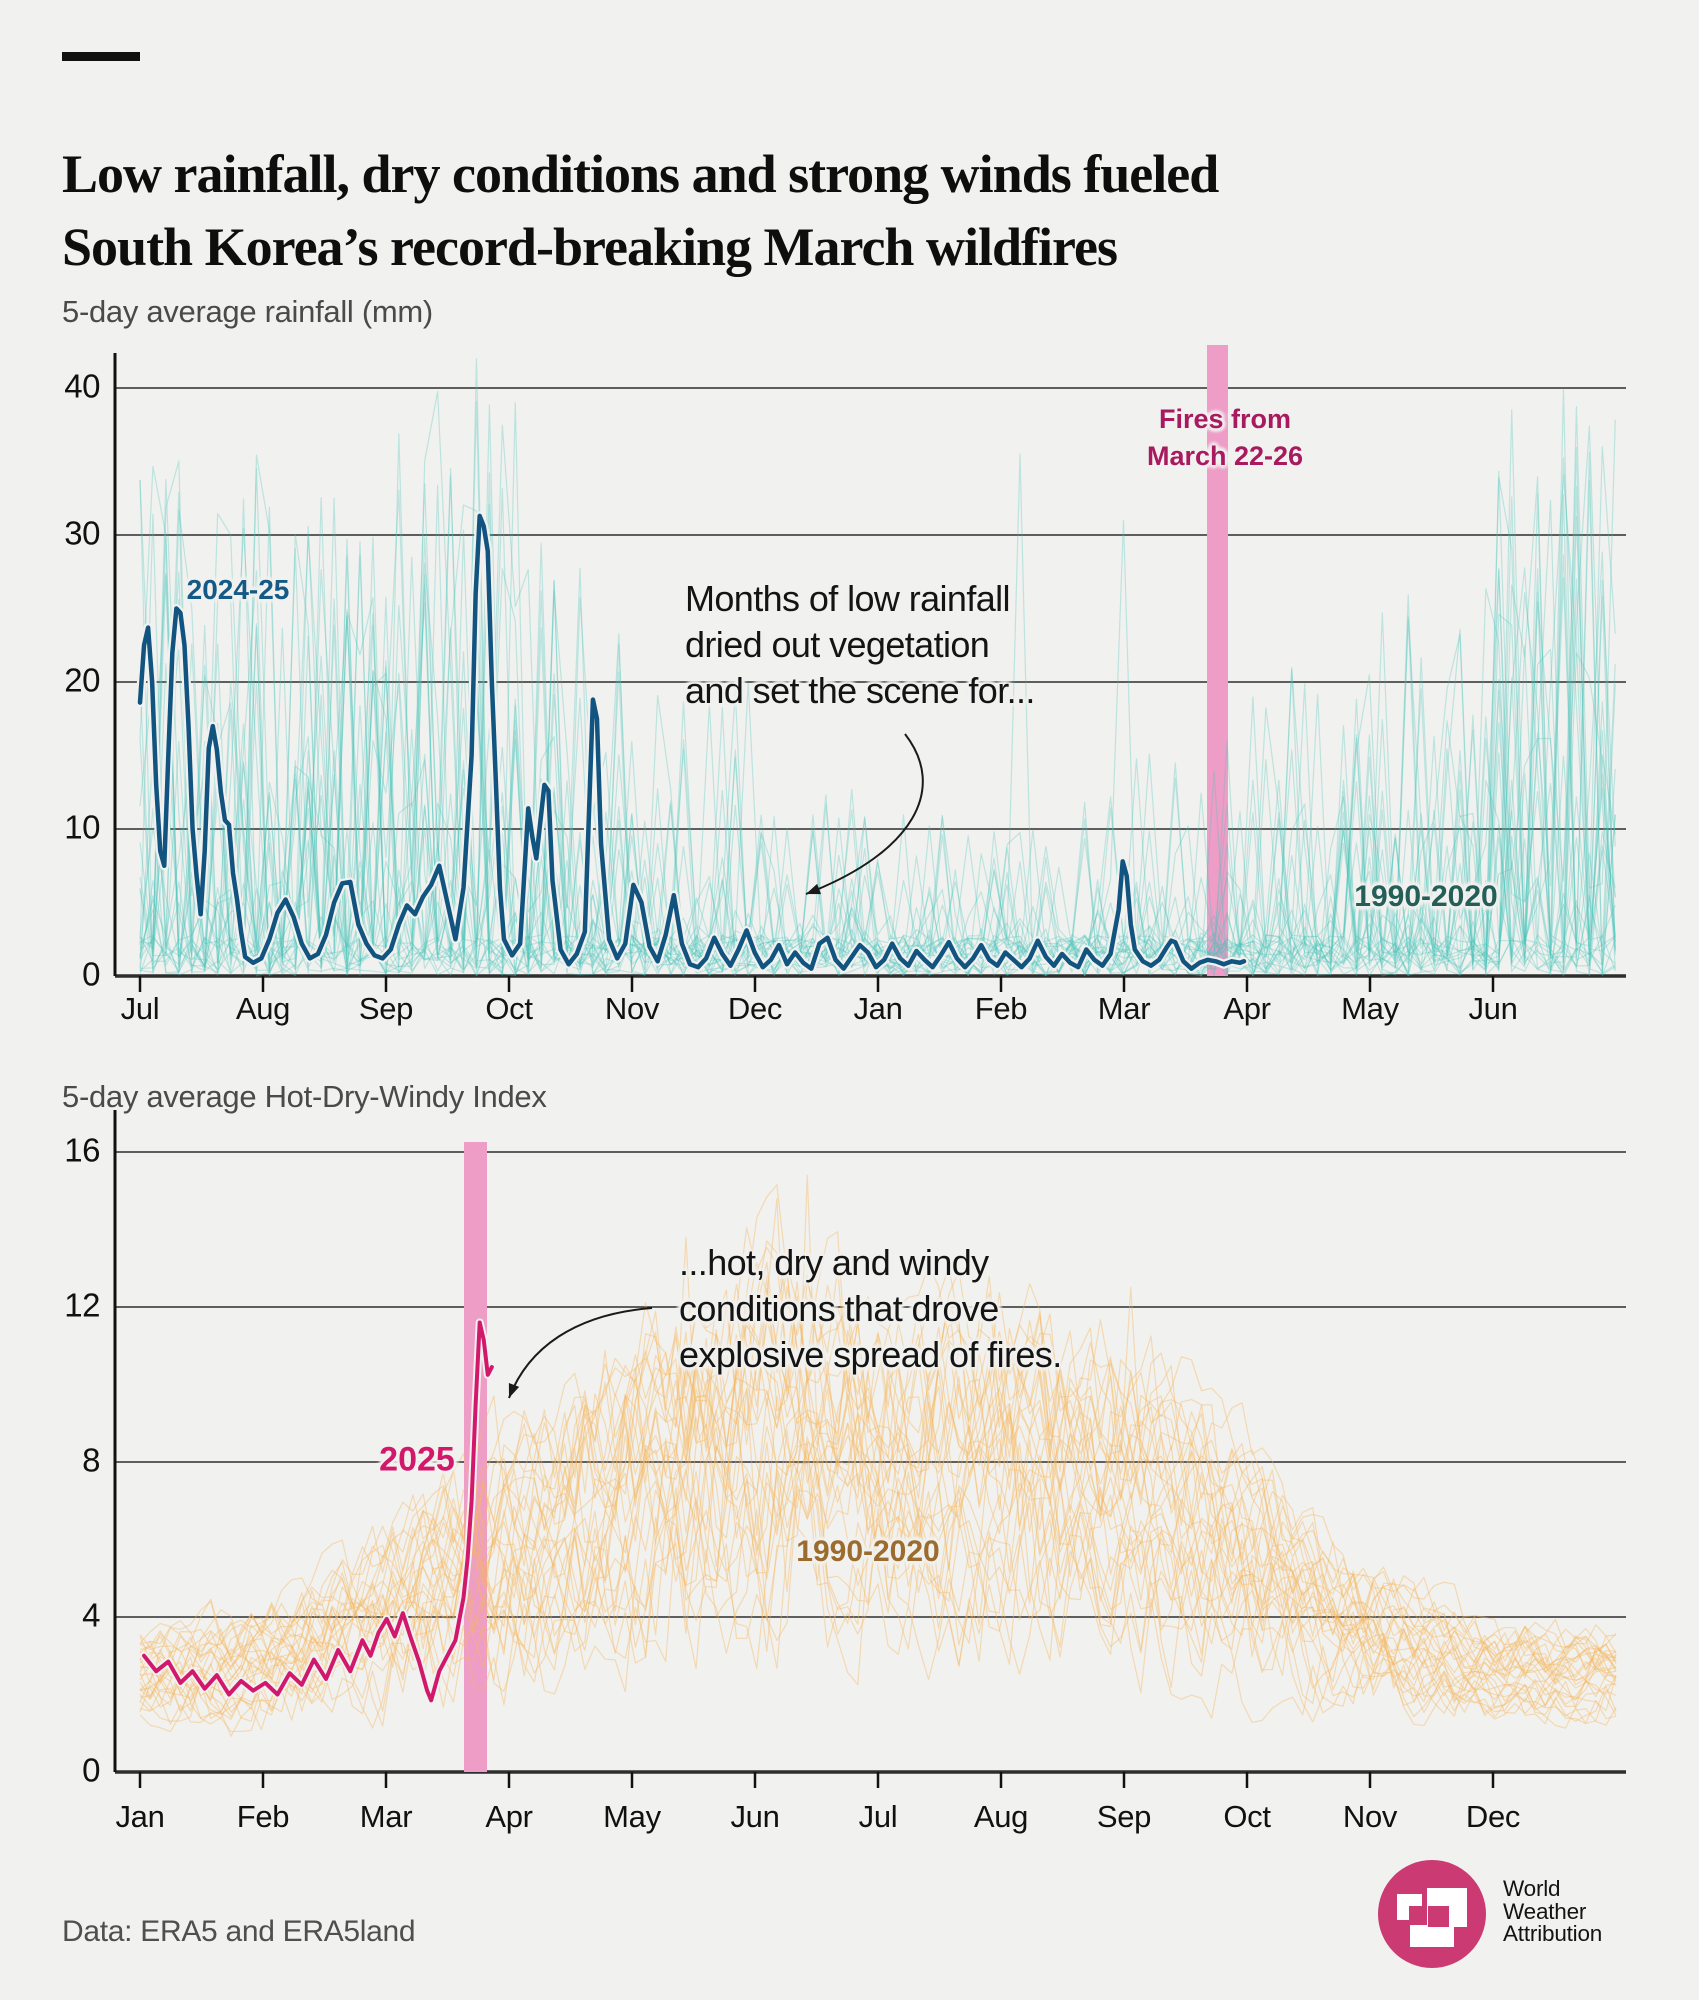  What do you see at coordinates (1426, 896) in the screenshot?
I see `ensemble-label-rainfall-1990-2020: 1990-2020` at bounding box center [1426, 896].